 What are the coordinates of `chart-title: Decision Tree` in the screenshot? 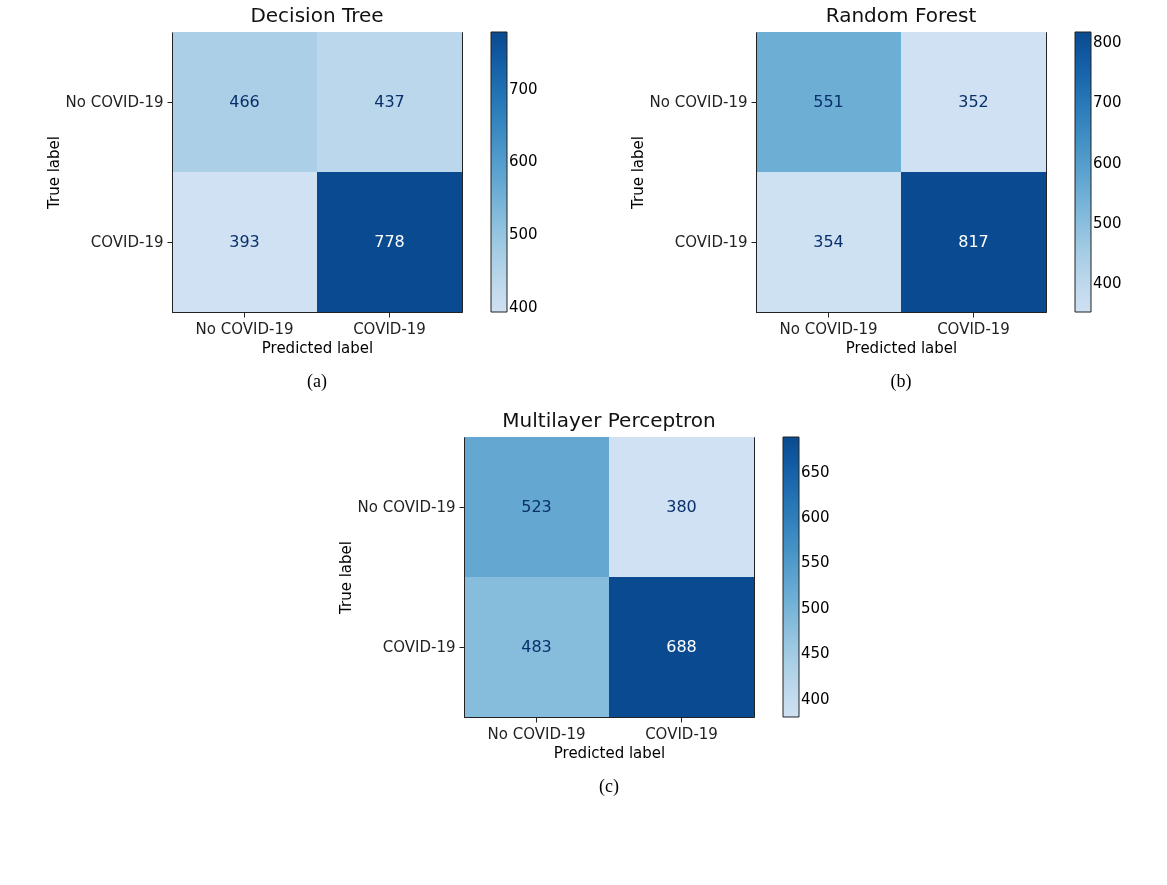 It's located at (317, 15).